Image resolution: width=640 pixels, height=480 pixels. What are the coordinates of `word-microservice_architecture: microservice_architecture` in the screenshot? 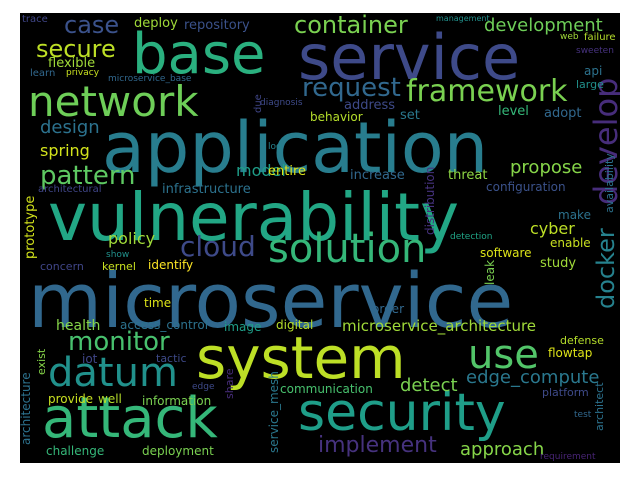 It's located at (439, 326).